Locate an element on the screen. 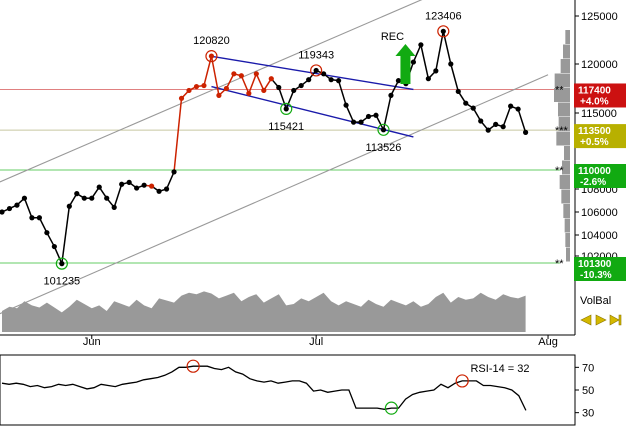 The height and width of the screenshot is (440, 637). level-tag-change: +4.0% is located at coordinates (594, 101).